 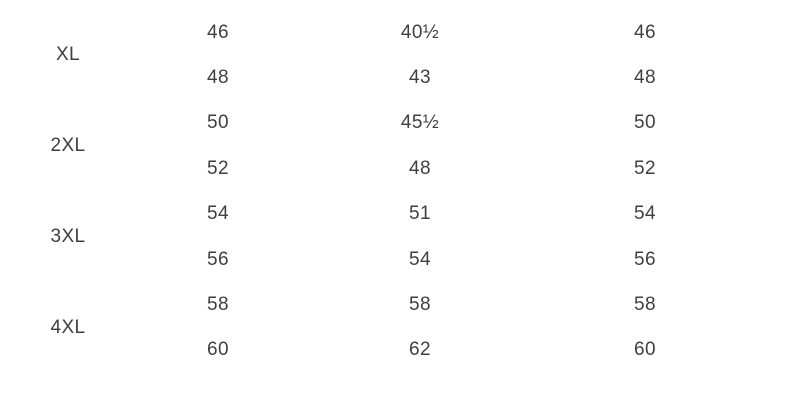 What do you see at coordinates (68, 55) in the screenshot?
I see `size-label: XL` at bounding box center [68, 55].